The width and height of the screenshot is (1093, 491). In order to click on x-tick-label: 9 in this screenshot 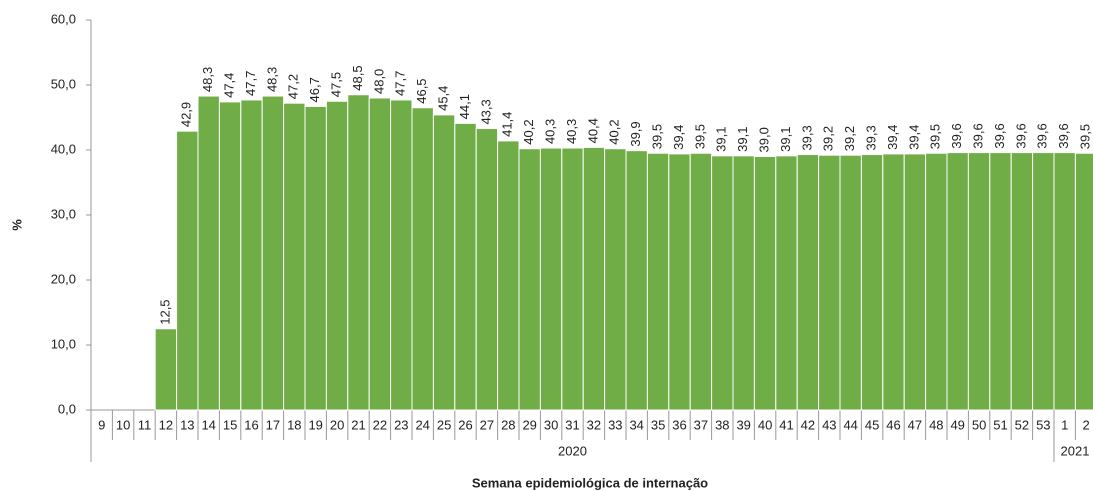, I will do `click(101, 424)`.